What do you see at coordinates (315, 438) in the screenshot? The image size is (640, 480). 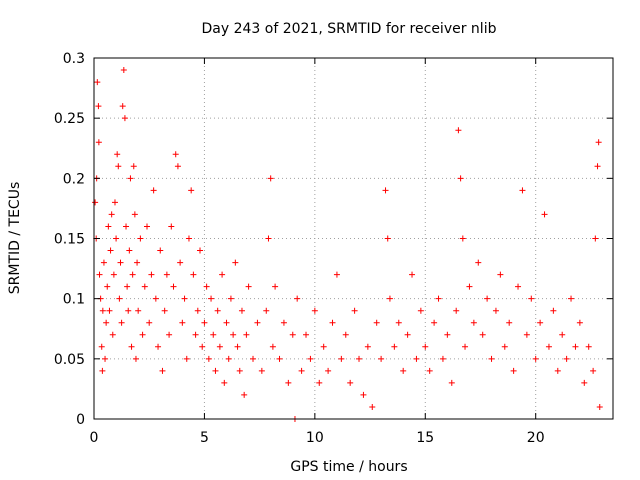 I see `x-tick-label: 10` at bounding box center [315, 438].